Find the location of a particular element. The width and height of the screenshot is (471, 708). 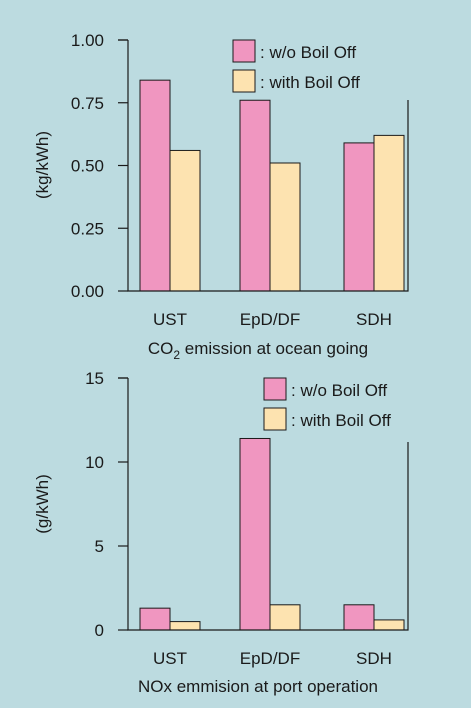

y-tick-label: 0.00 is located at coordinates (87, 291).